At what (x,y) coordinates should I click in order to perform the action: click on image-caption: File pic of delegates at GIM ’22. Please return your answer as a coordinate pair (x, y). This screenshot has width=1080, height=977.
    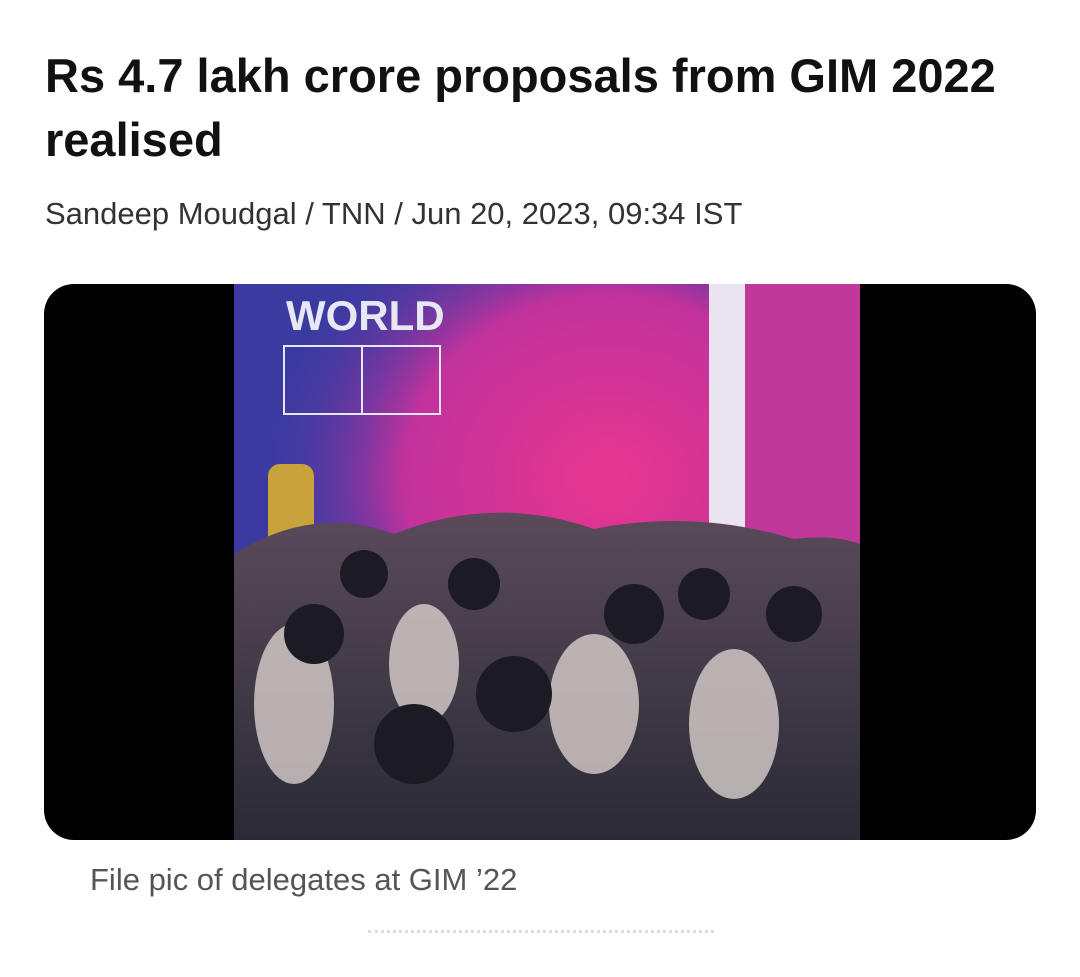
    Looking at the image, I should click on (304, 879).